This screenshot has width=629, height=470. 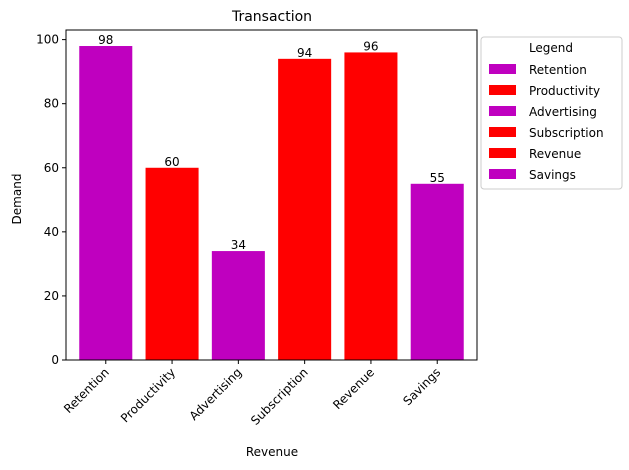 I want to click on legend-swatch-savings, so click(x=502, y=174).